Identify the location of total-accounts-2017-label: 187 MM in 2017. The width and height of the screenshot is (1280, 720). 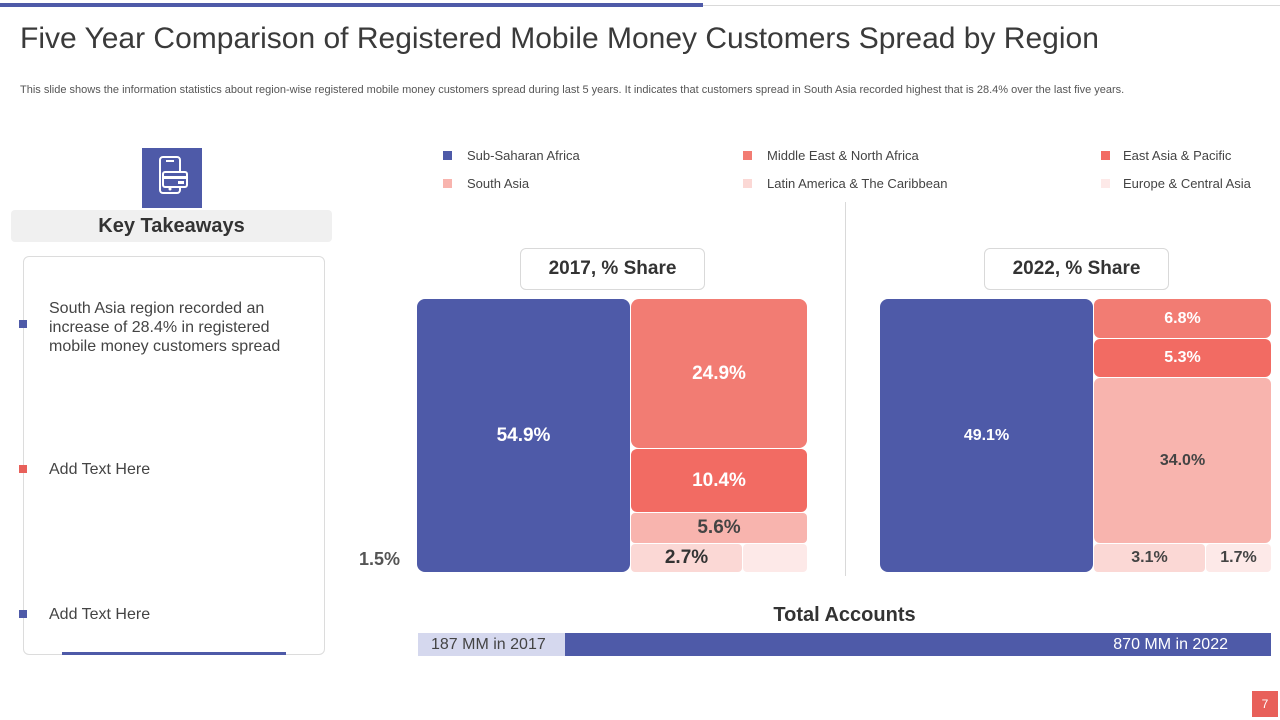
(488, 644).